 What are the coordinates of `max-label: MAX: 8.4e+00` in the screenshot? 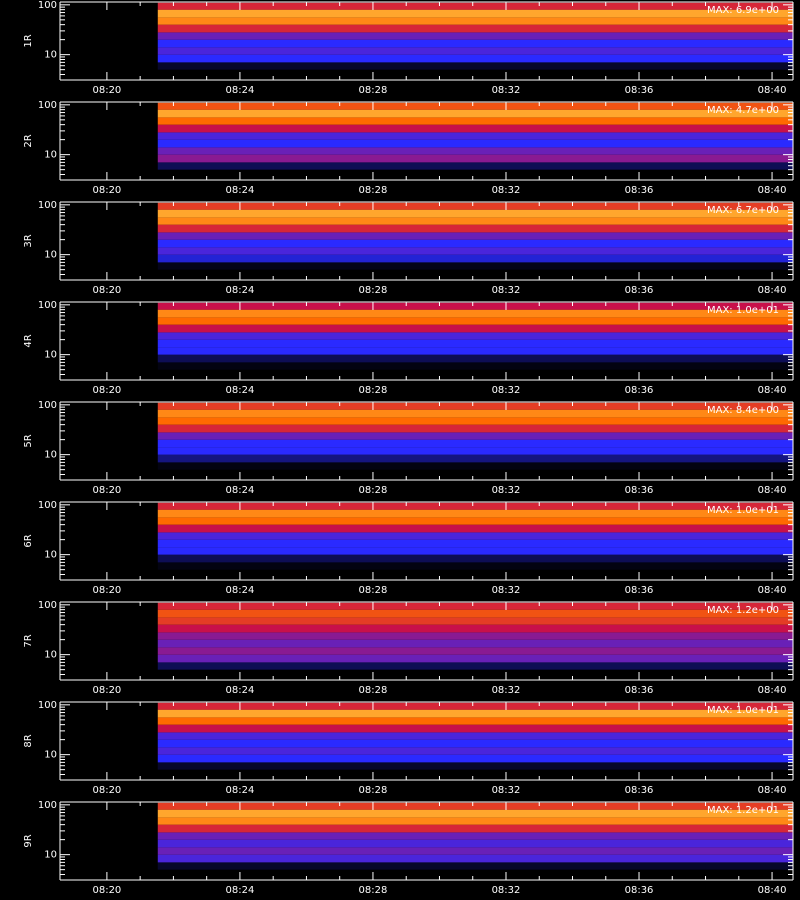 It's located at (743, 410).